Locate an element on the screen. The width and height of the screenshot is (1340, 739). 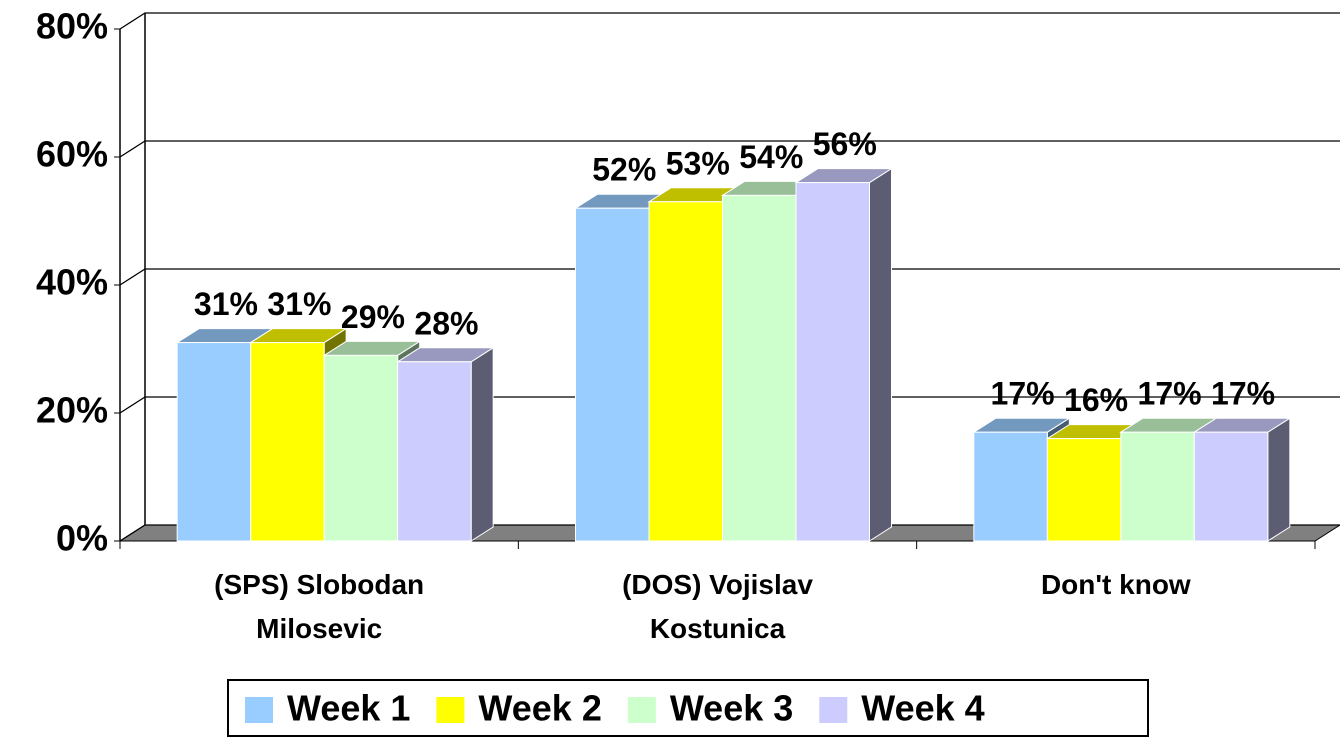
data-label: 29% is located at coordinates (373, 317).